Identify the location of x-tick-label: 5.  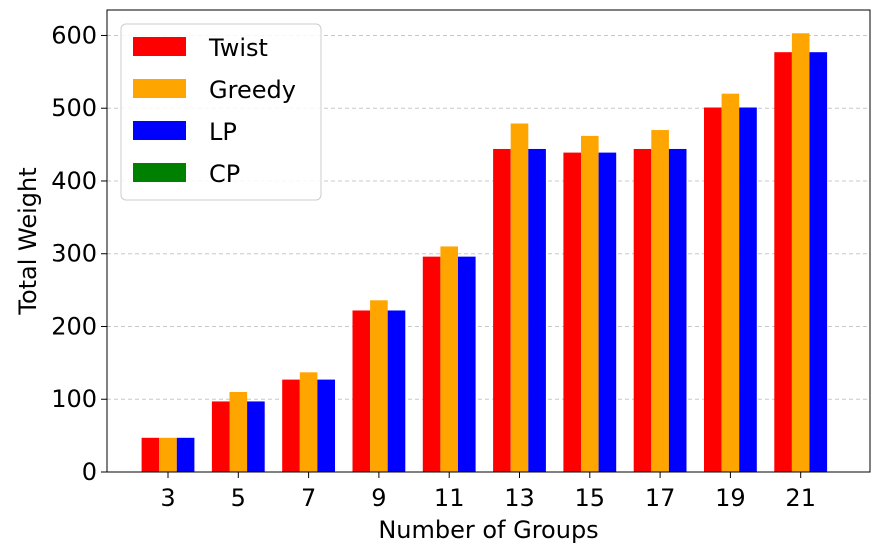
(238, 498).